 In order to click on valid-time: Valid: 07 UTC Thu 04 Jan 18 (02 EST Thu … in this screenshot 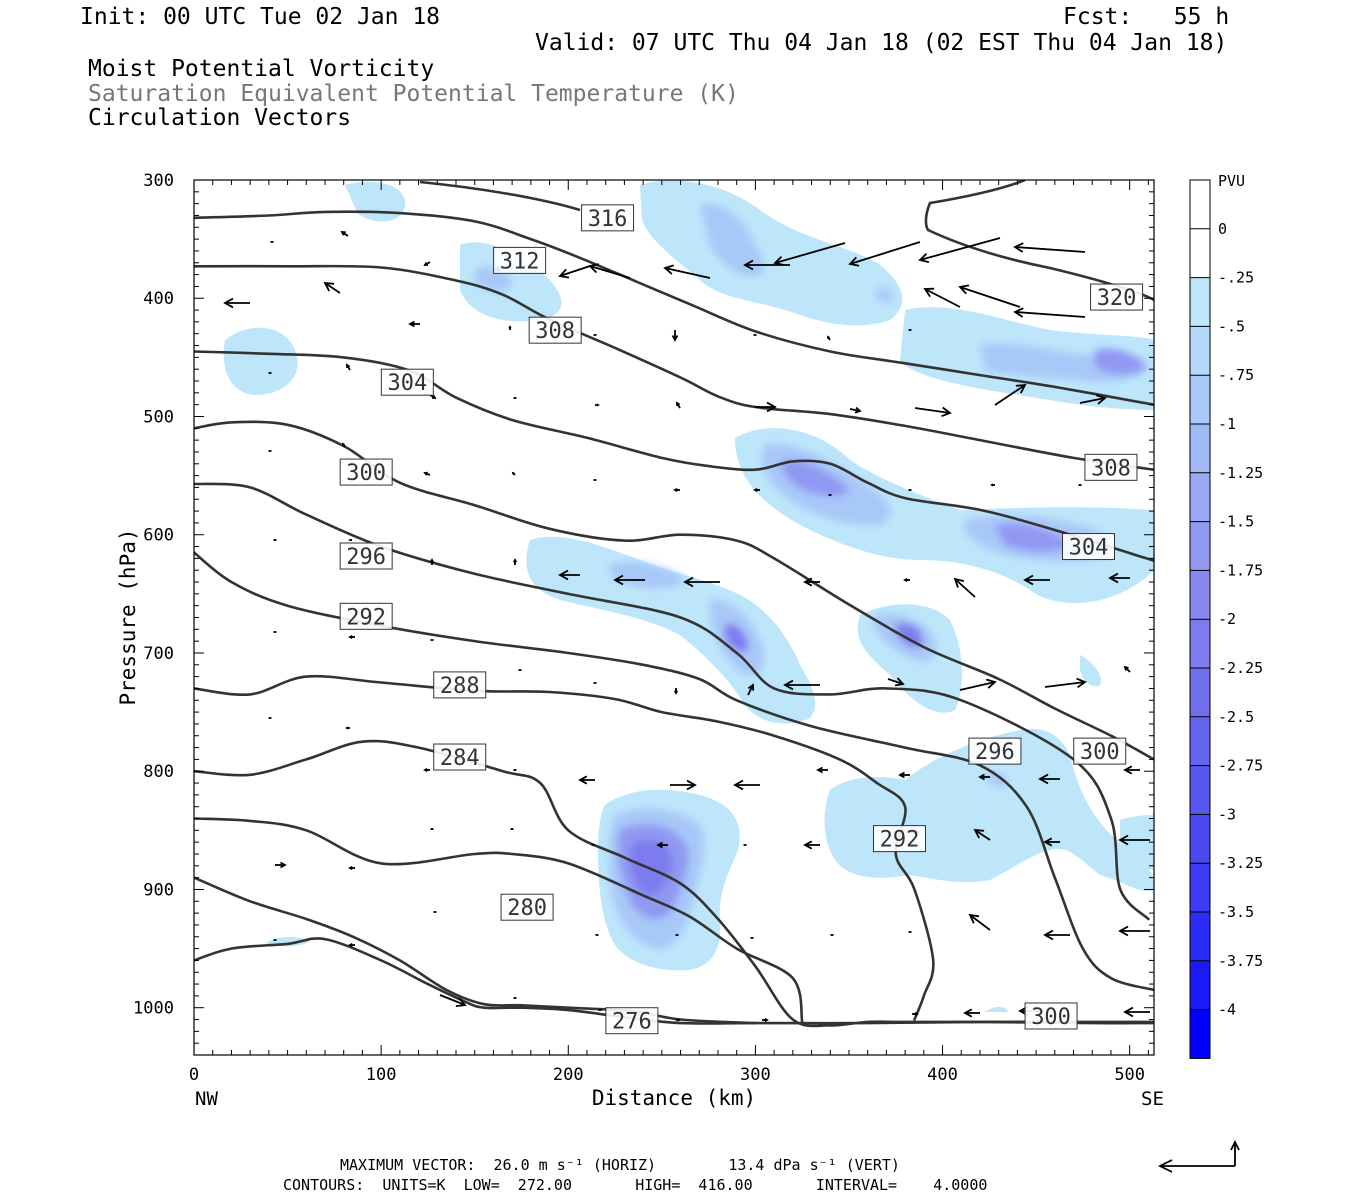, I will do `click(881, 43)`.